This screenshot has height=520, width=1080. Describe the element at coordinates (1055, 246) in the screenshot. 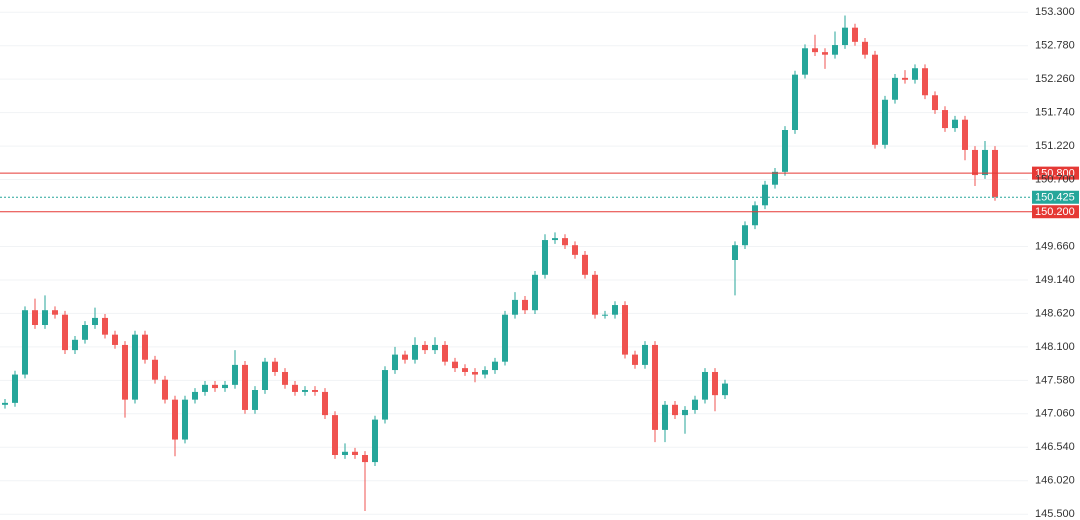

I see `y-tick-label: 149.660` at that location.